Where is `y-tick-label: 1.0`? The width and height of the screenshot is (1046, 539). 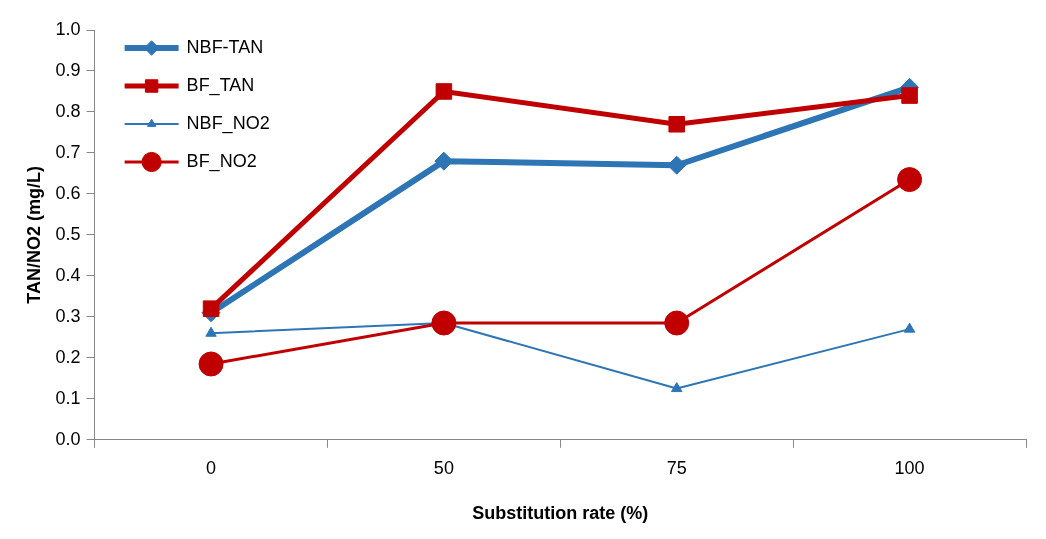
y-tick-label: 1.0 is located at coordinates (68, 28).